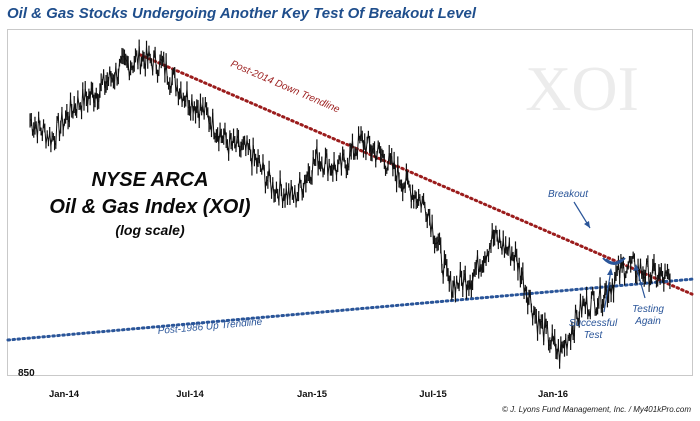 The image size is (700, 421). I want to click on annotation-test: Test, so click(594, 335).